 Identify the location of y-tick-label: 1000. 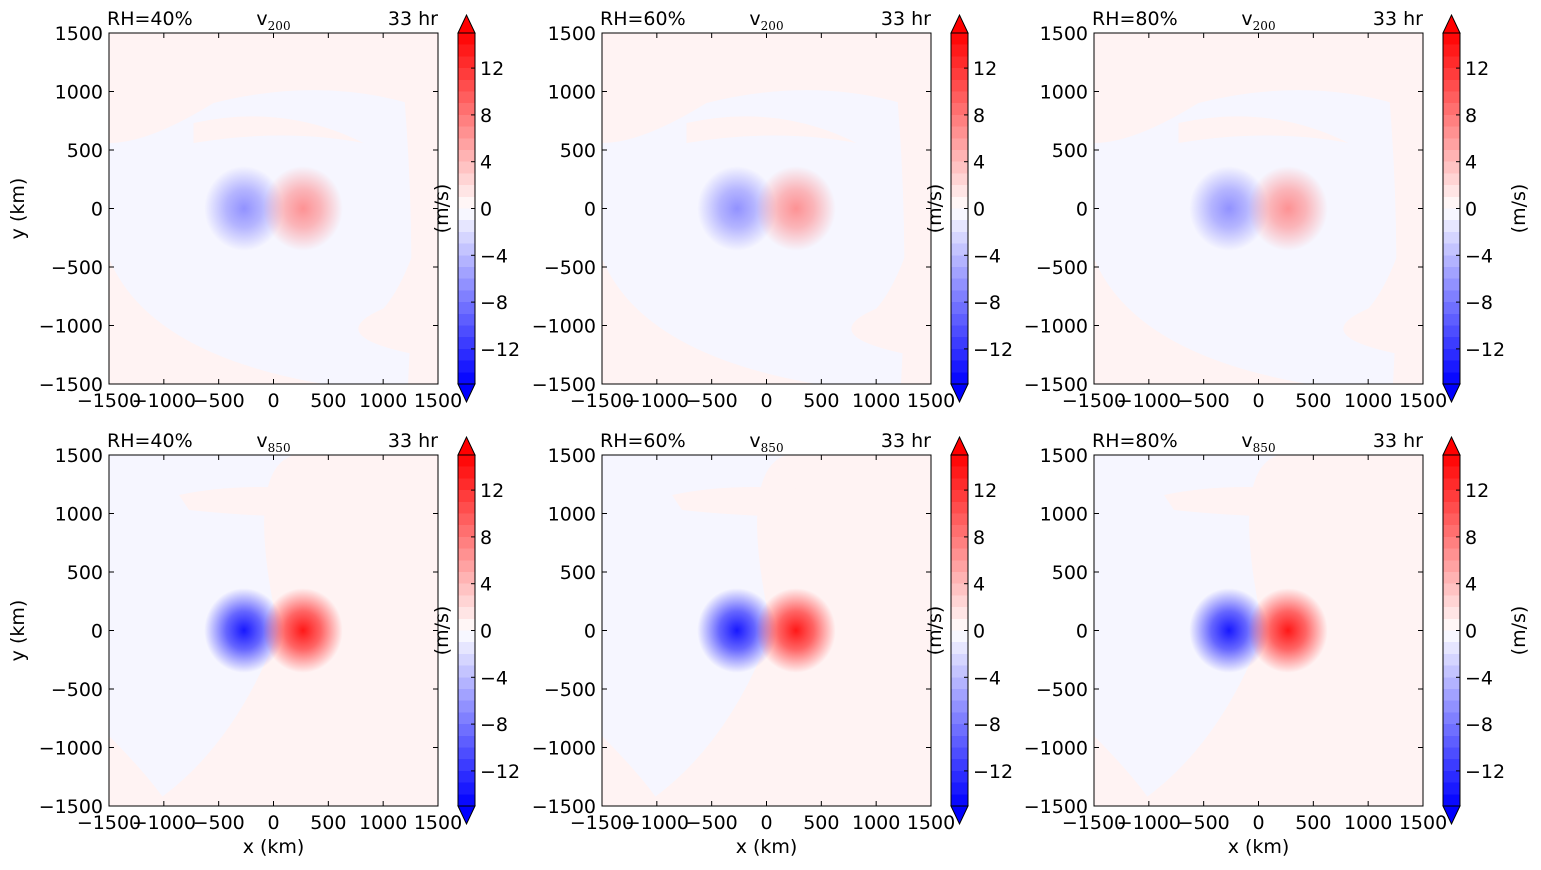
(79, 93).